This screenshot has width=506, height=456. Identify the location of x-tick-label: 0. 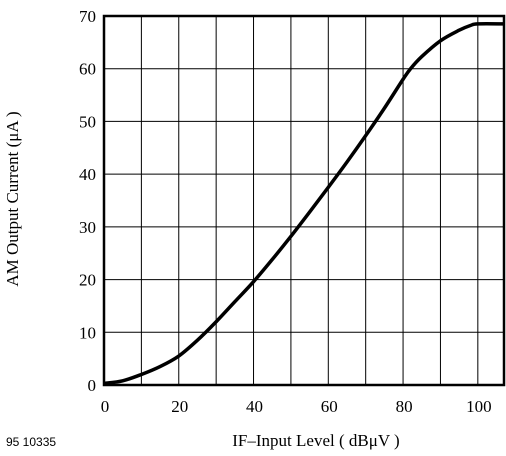
(105, 406).